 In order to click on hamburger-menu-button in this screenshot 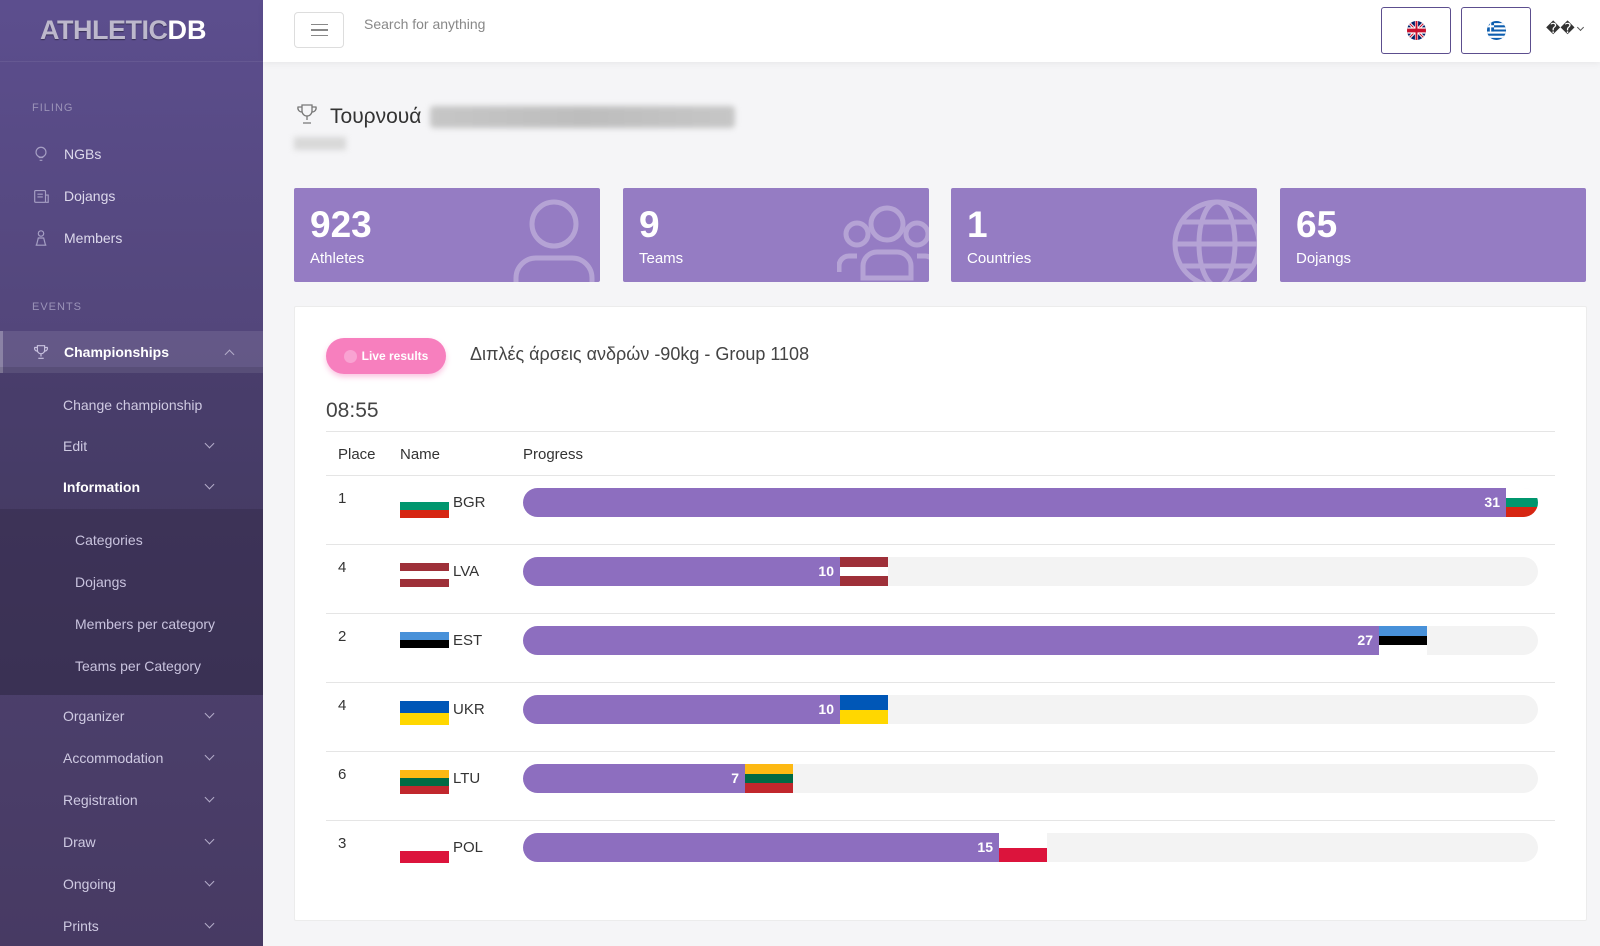, I will do `click(319, 30)`.